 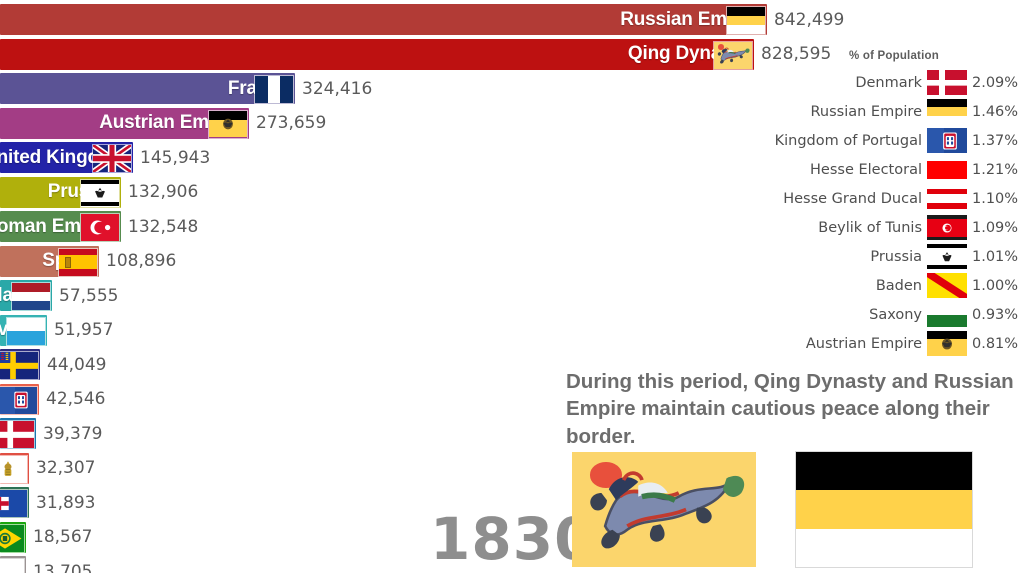 I want to click on bar-row: Ottoman Empire 132,548, so click(x=99, y=226).